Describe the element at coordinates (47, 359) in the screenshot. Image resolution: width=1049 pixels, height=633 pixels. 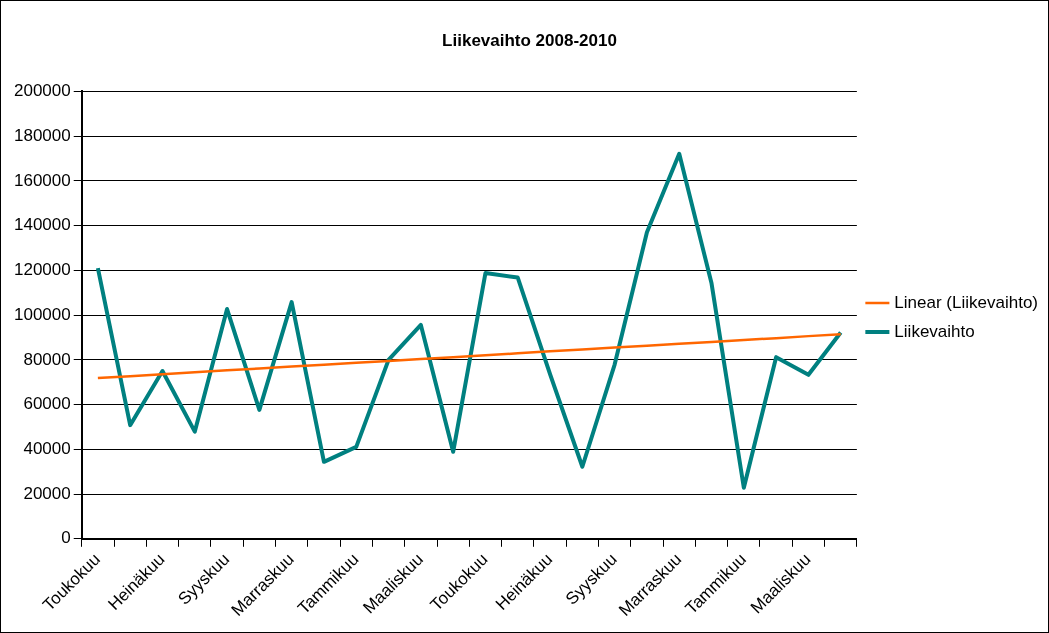
I see `y-tick-label: 80000` at that location.